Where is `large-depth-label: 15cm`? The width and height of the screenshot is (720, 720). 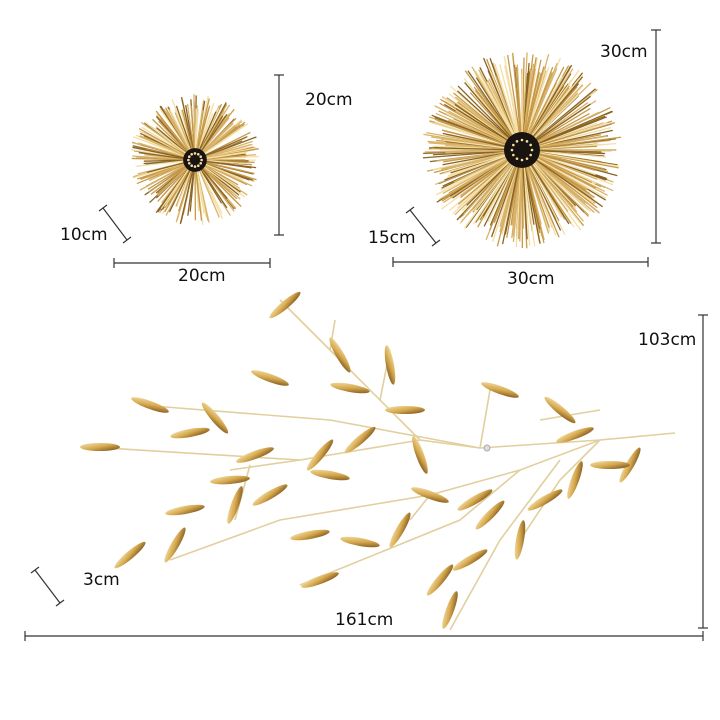
large-depth-label: 15cm is located at coordinates (392, 238).